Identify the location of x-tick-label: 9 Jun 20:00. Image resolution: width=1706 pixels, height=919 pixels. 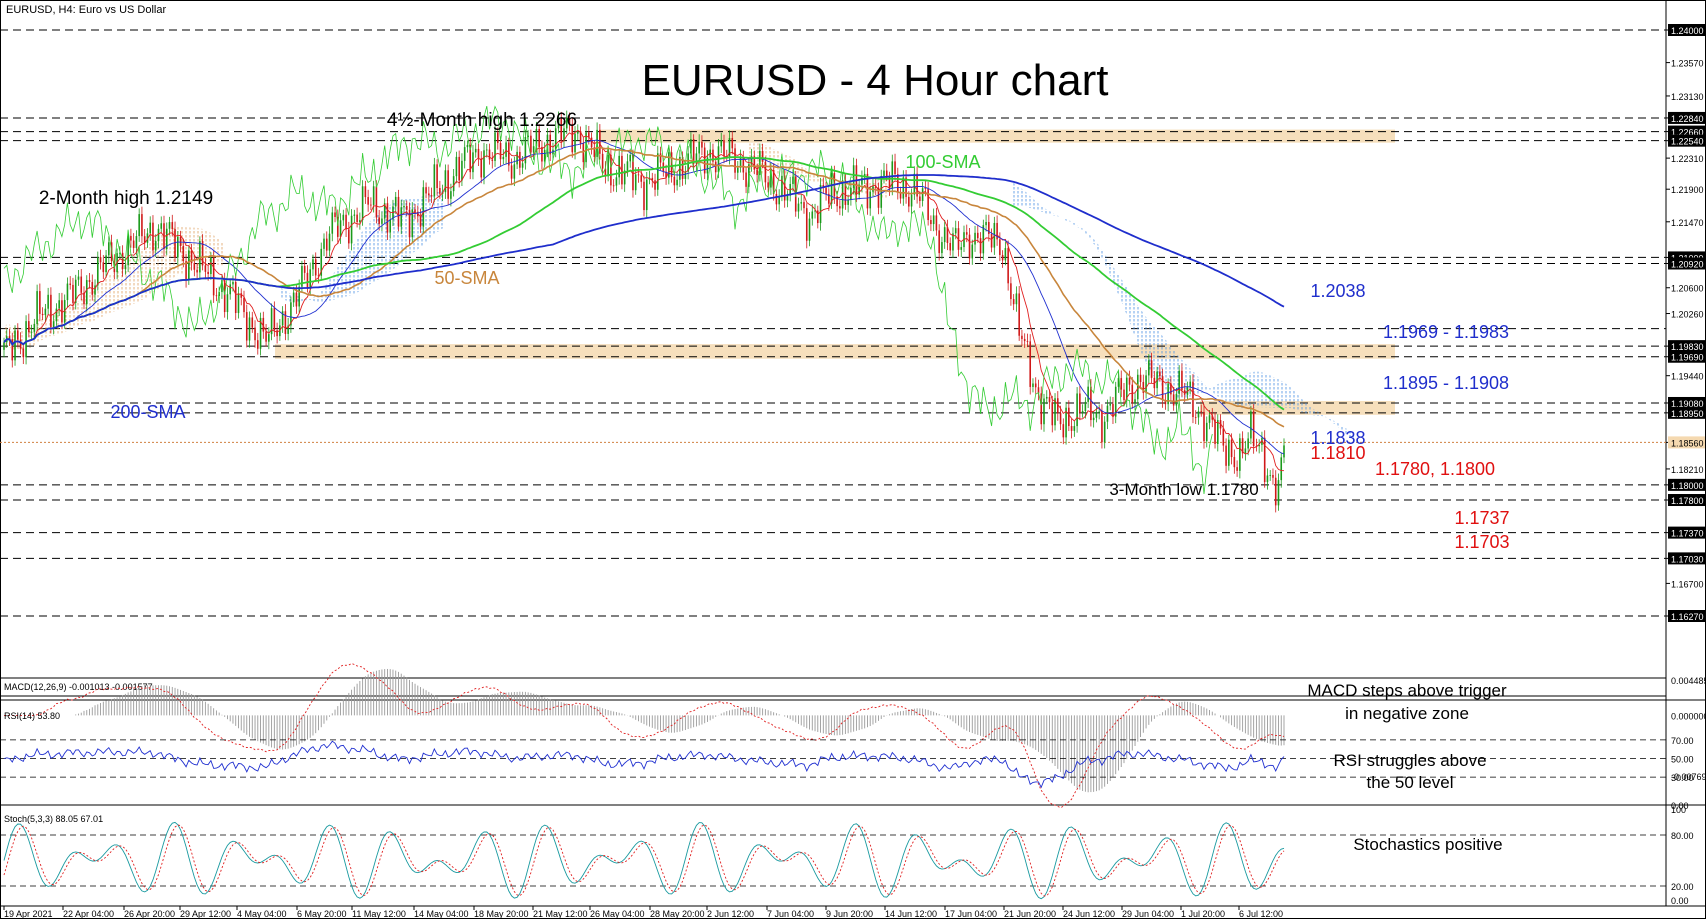
(849, 914).